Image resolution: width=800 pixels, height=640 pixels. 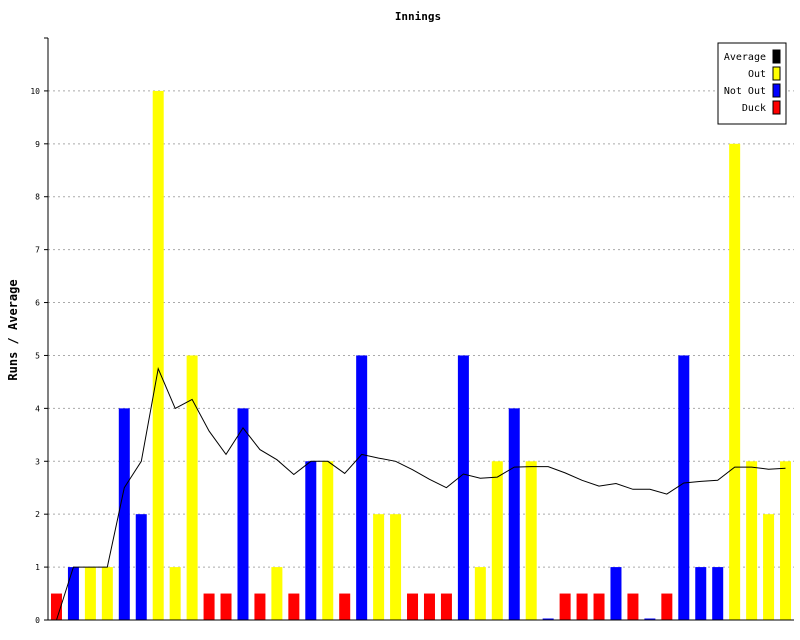 I want to click on legend: Average Out Not Out Duck, so click(x=752, y=83).